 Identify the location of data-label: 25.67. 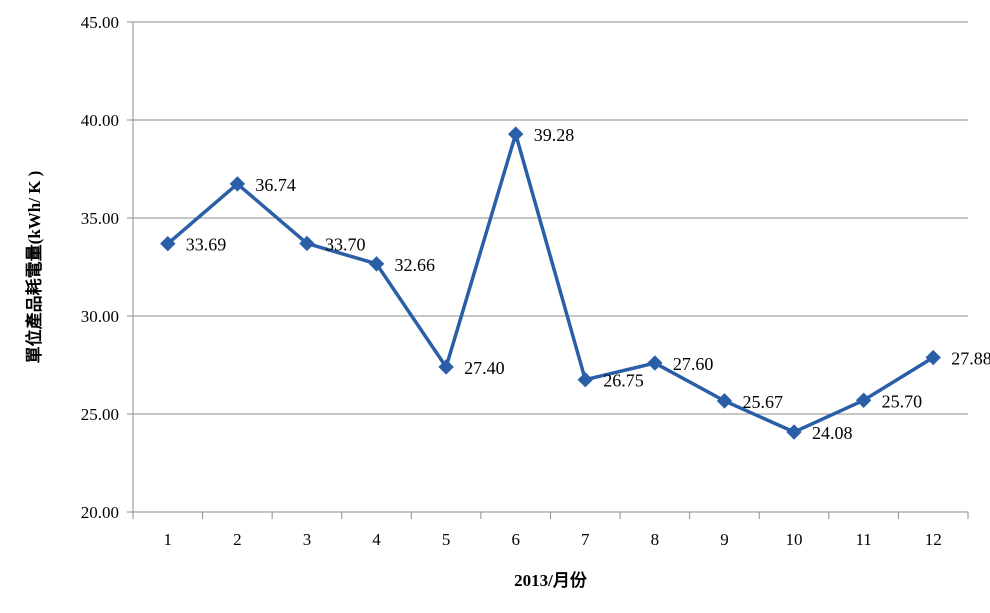
(762, 402).